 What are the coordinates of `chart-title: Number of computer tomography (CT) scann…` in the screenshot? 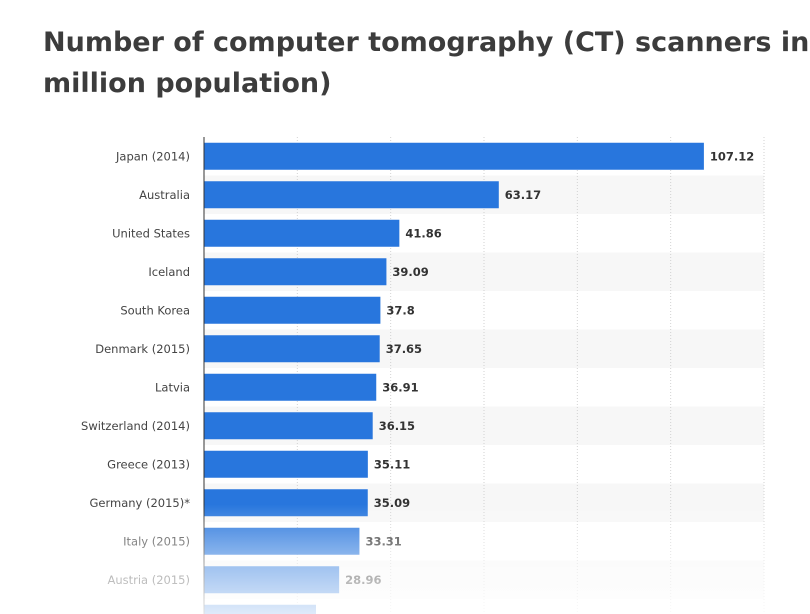 It's located at (426, 63).